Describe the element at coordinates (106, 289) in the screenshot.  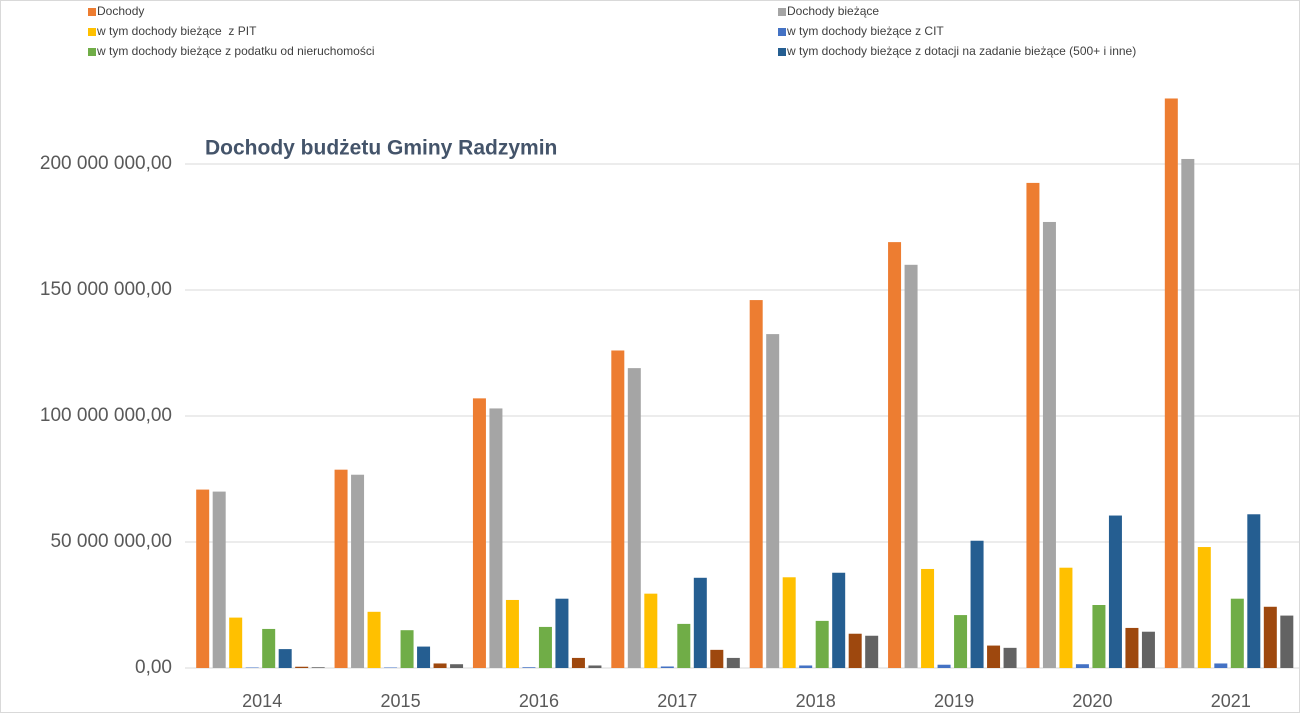
I see `y-tick-label: 150 000 000,00` at that location.